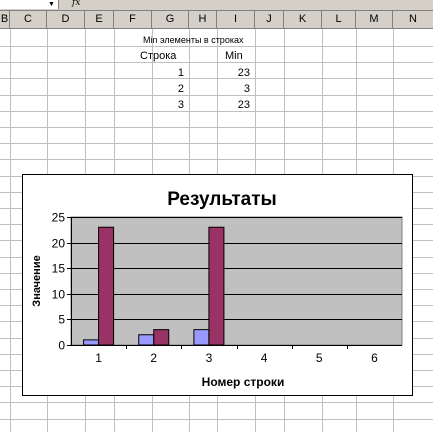  What do you see at coordinates (243, 382) in the screenshot?
I see `x-axis-label: Номер строки` at bounding box center [243, 382].